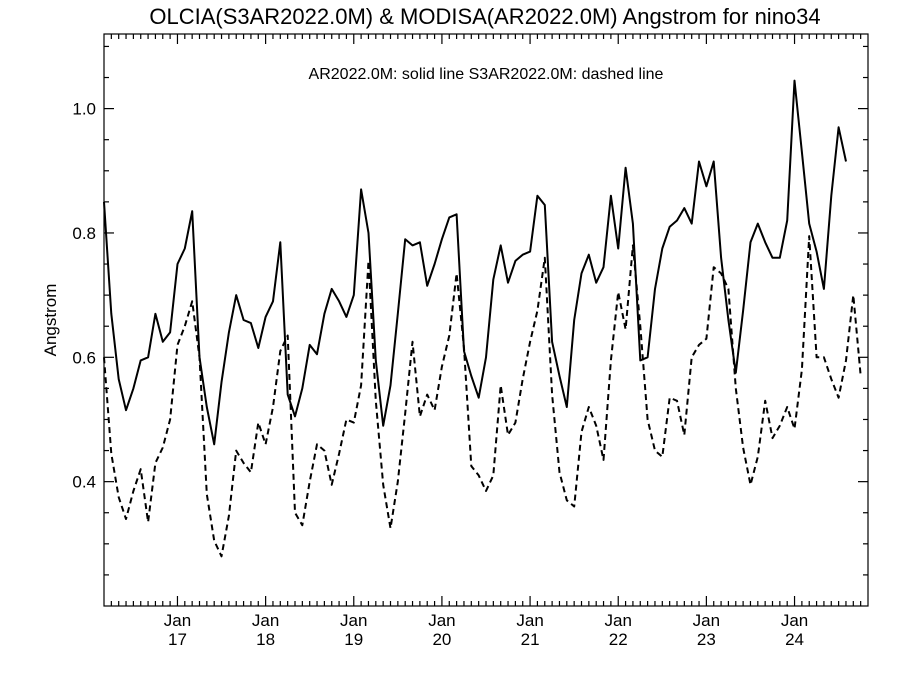 The image size is (900, 675). Describe the element at coordinates (265, 639) in the screenshot. I see `x-tick-label-year: 18` at that location.